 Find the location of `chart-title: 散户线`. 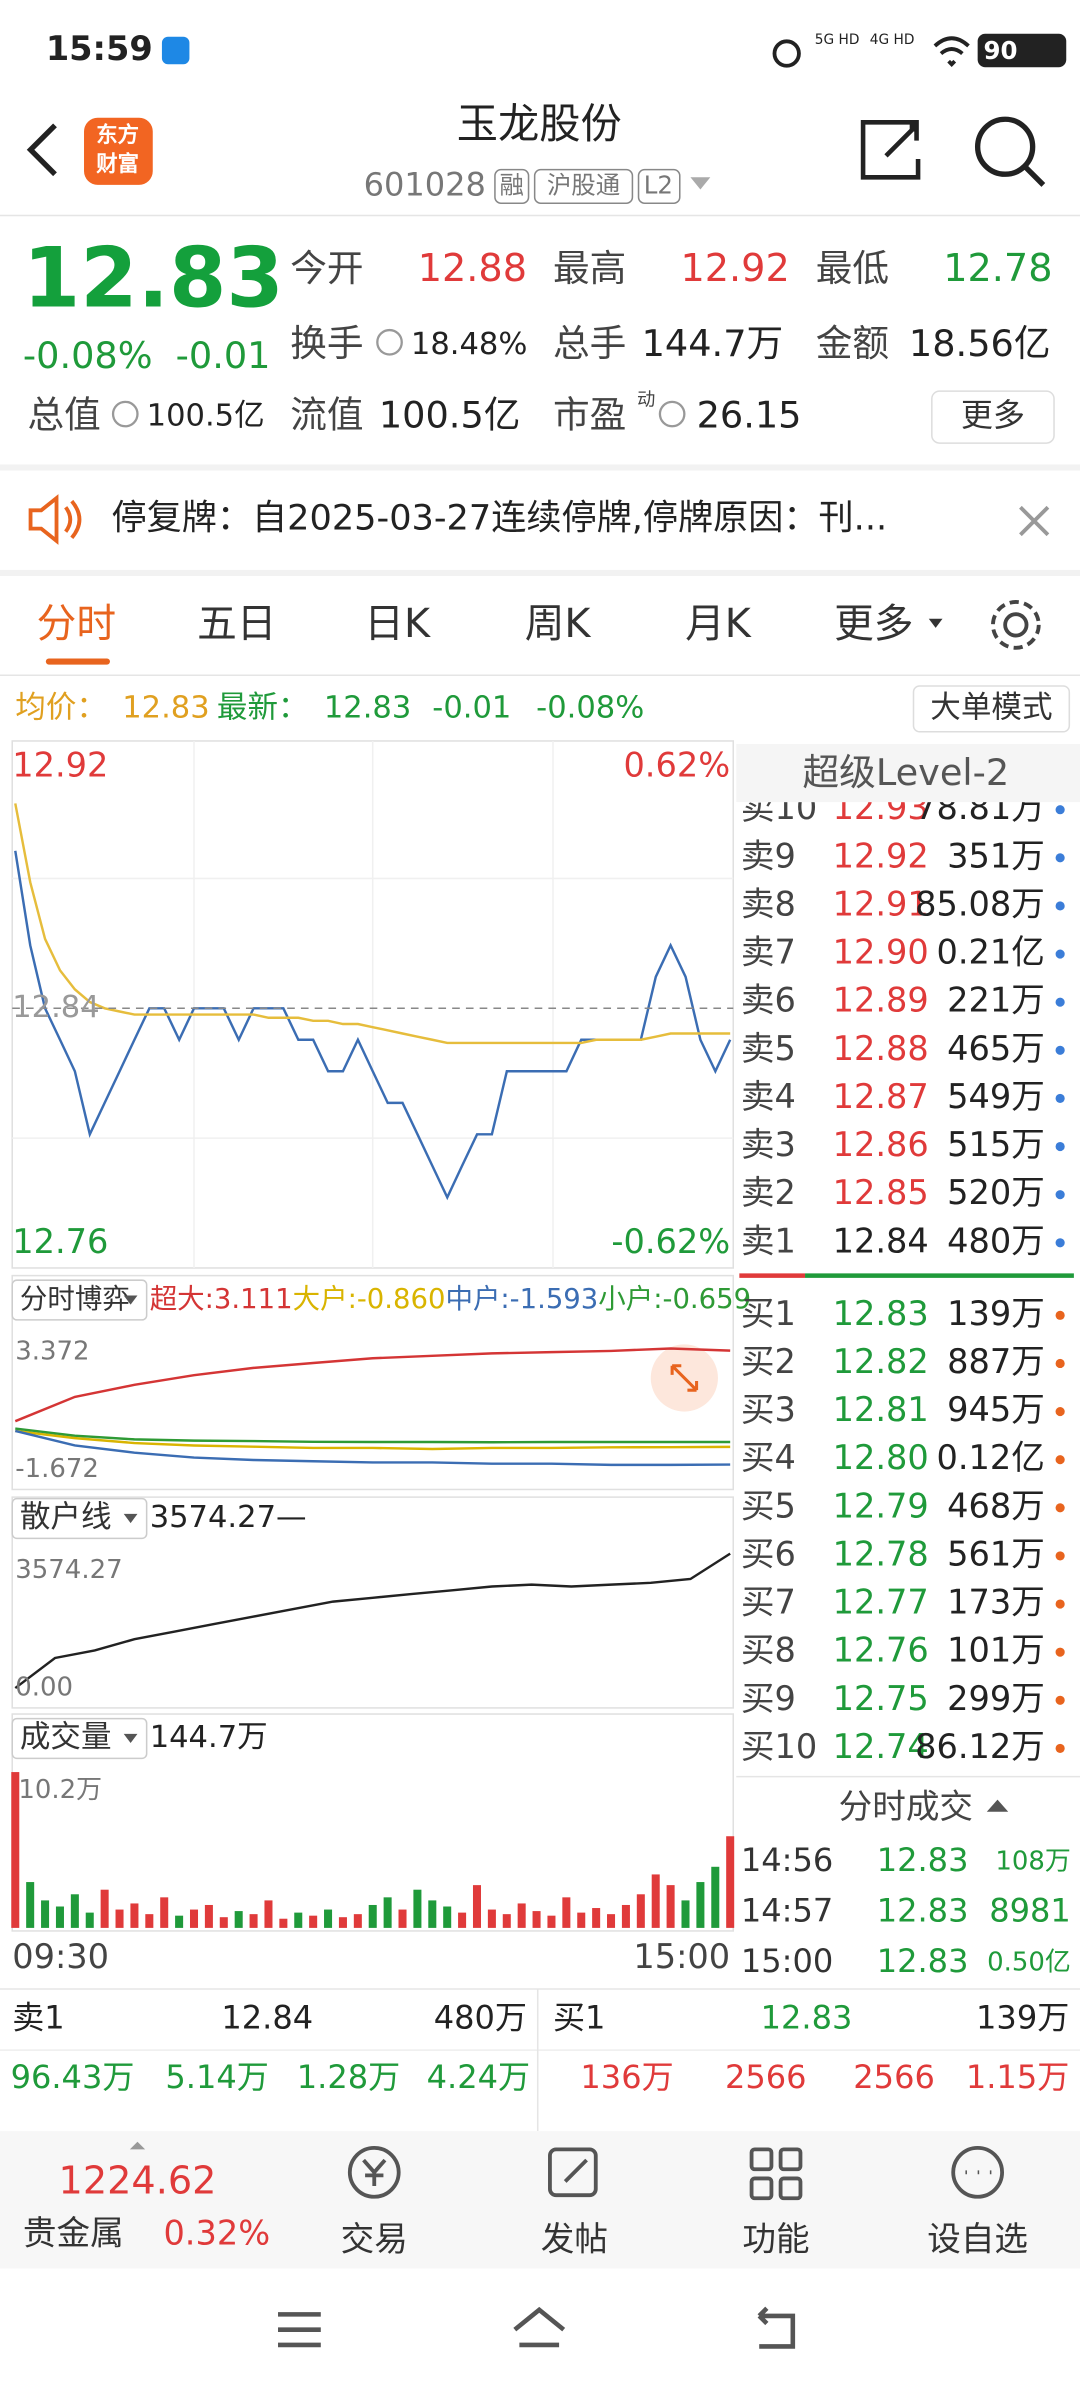

chart-title: 散户线 is located at coordinates (66, 1517).